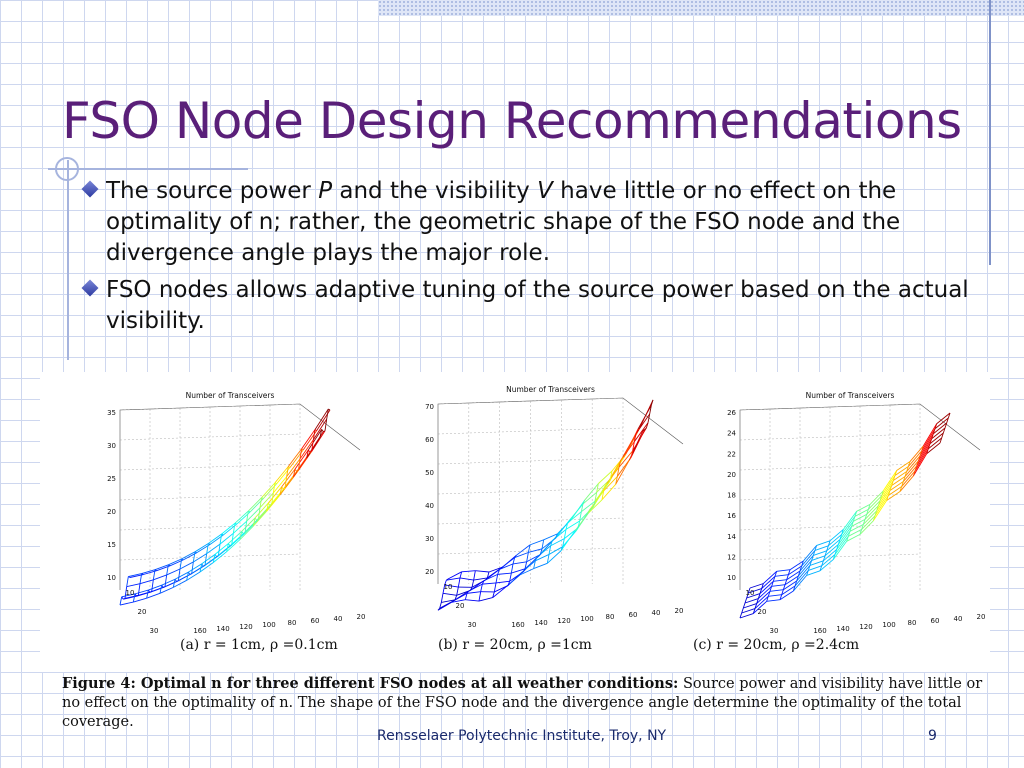  What do you see at coordinates (111, 578) in the screenshot?
I see `z-tick-label: 10` at bounding box center [111, 578].